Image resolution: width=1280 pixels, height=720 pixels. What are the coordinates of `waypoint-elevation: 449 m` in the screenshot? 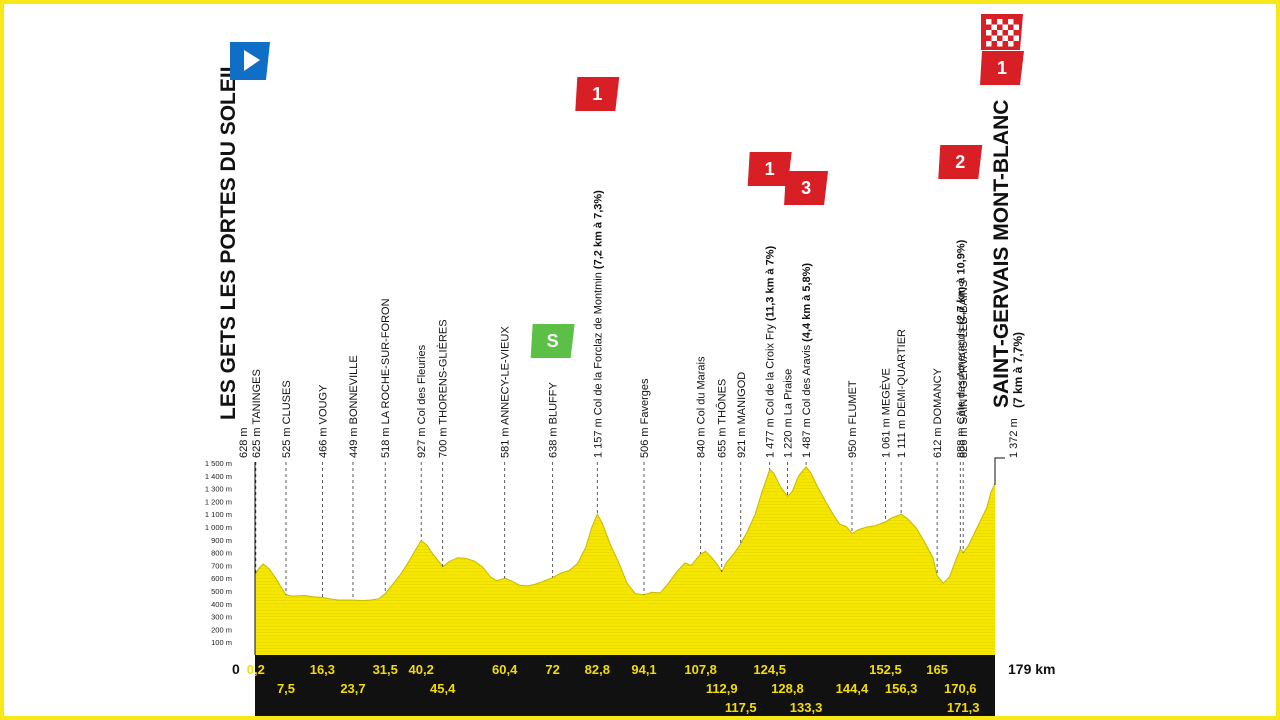 It's located at (354, 441).